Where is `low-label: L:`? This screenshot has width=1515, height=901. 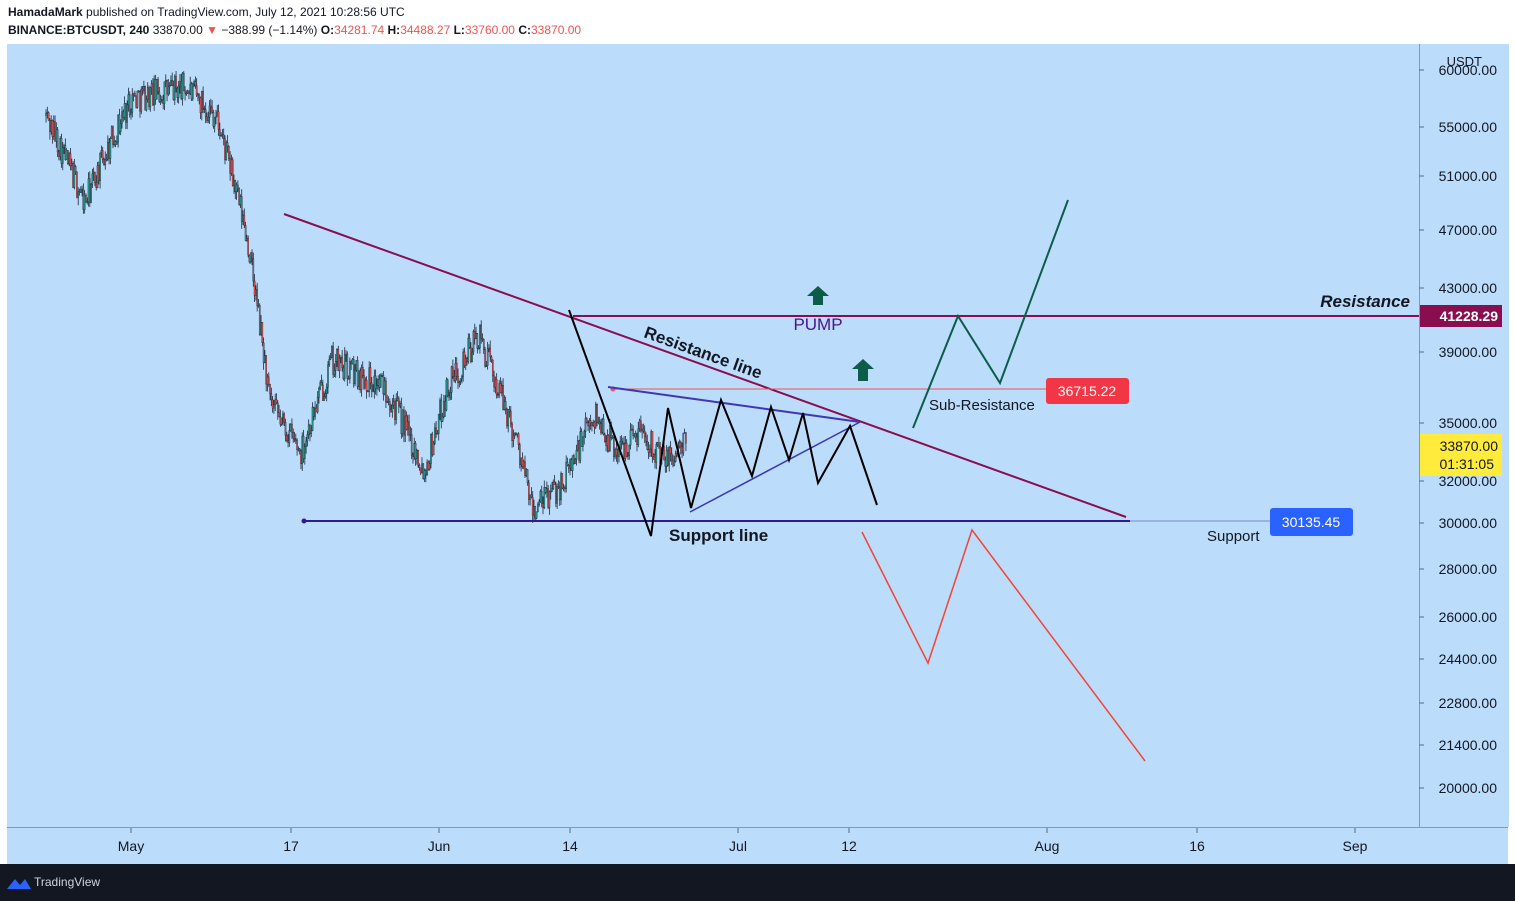
low-label: L: is located at coordinates (459, 30).